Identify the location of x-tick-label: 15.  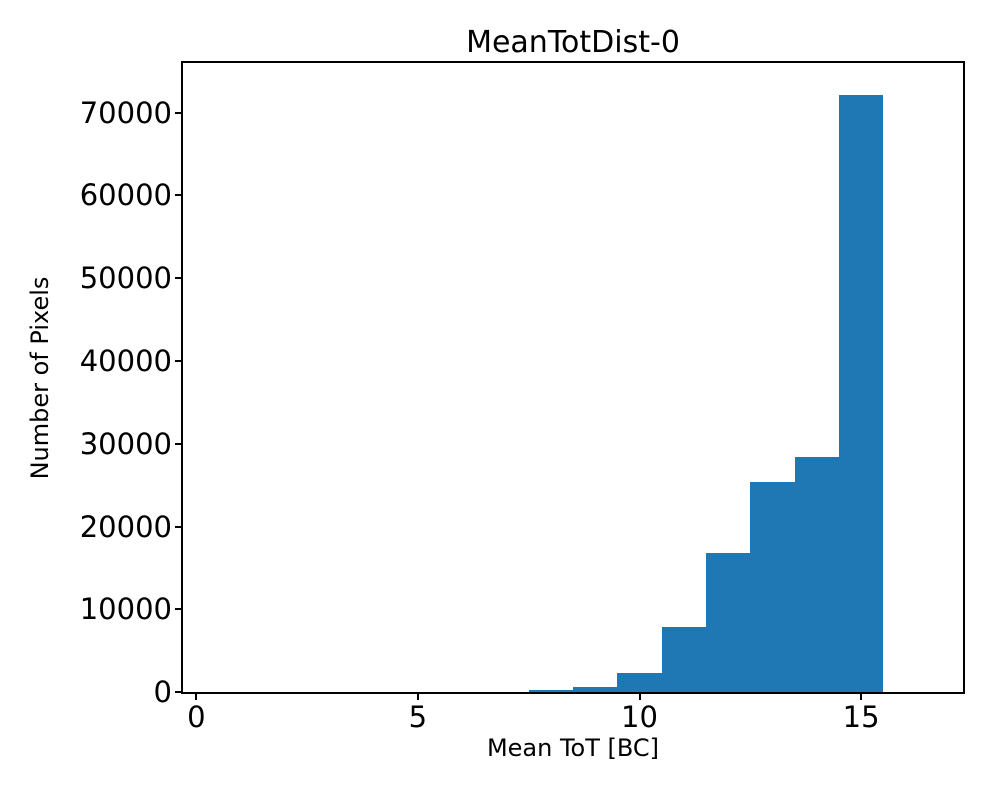
(861, 717).